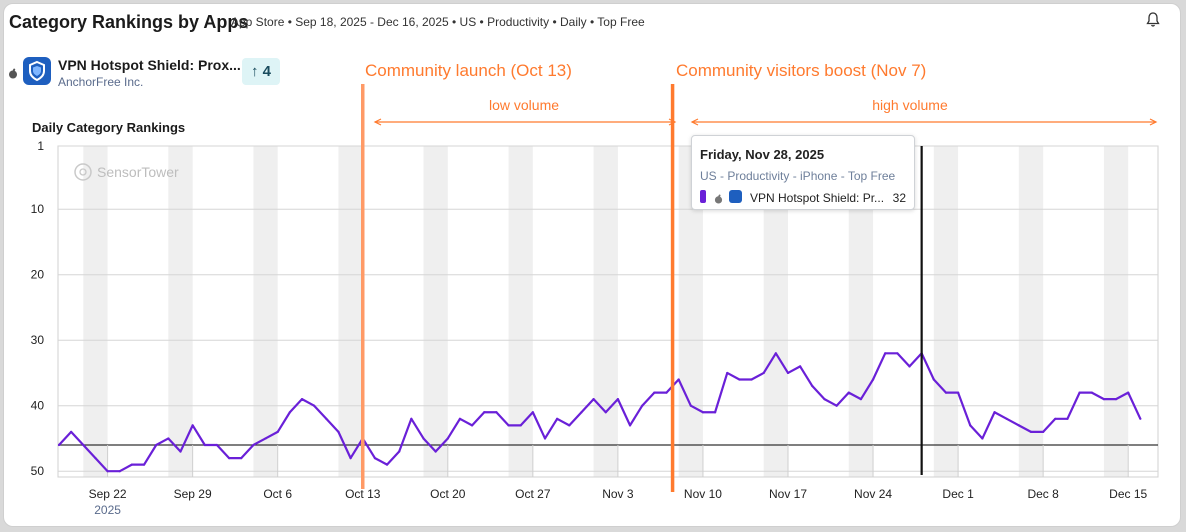  What do you see at coordinates (524, 105) in the screenshot?
I see `low-volume-label: low volume` at bounding box center [524, 105].